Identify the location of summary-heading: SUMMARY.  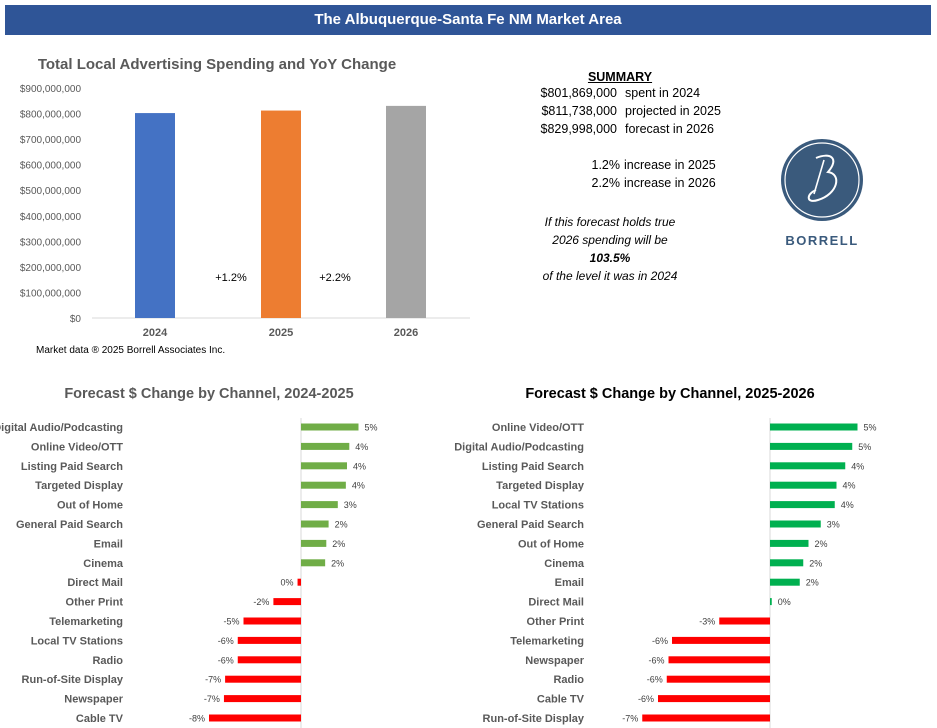
(620, 77).